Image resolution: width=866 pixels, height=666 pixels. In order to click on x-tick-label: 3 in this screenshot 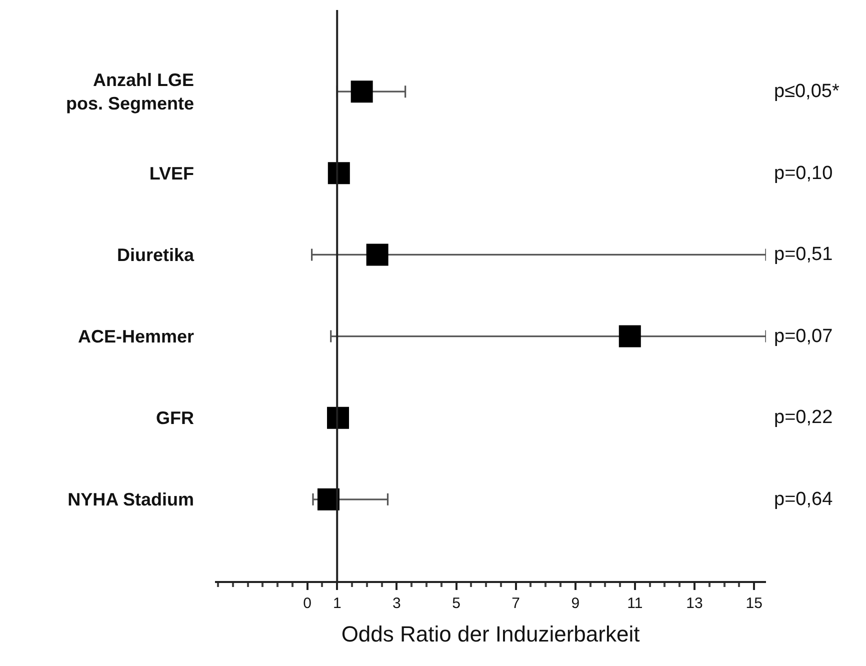, I will do `click(396, 603)`.